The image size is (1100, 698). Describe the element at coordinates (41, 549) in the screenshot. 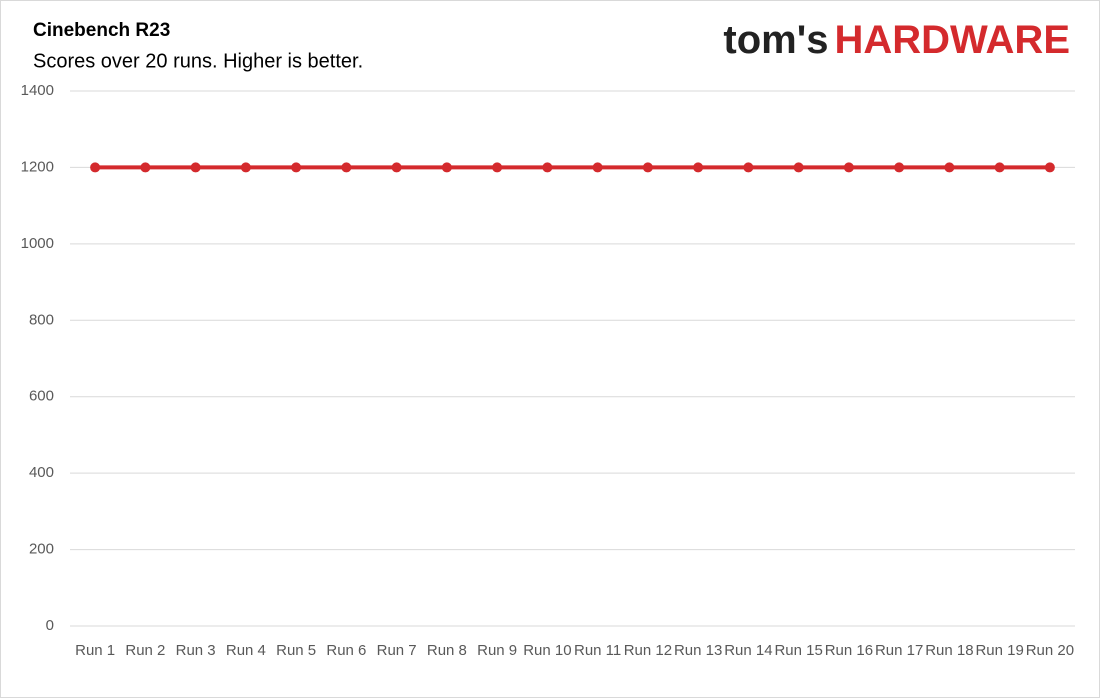

I see `y-tick-label: 200` at that location.